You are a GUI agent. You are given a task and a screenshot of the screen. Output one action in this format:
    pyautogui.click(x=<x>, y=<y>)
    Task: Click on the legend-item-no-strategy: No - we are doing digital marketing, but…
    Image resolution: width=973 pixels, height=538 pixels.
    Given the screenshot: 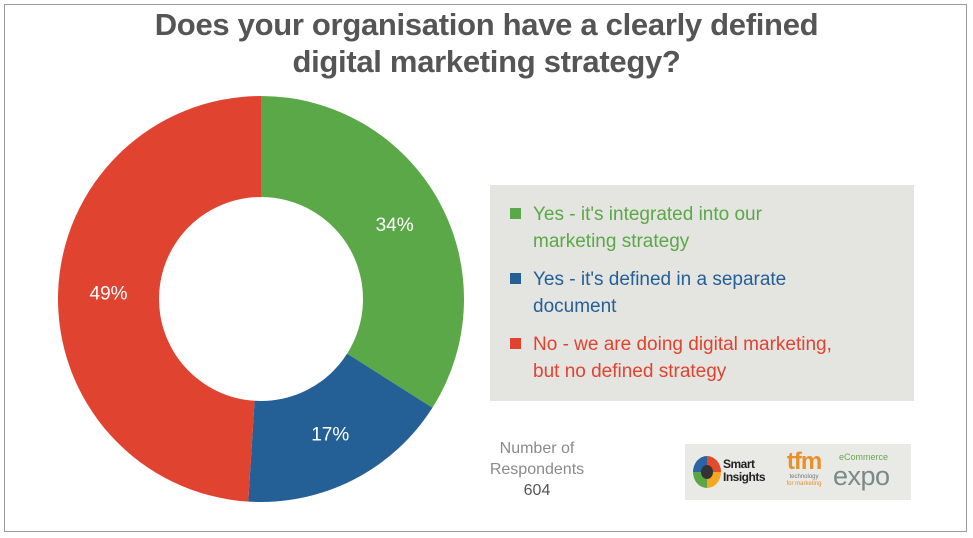 What is the action you would take?
    pyautogui.click(x=707, y=358)
    